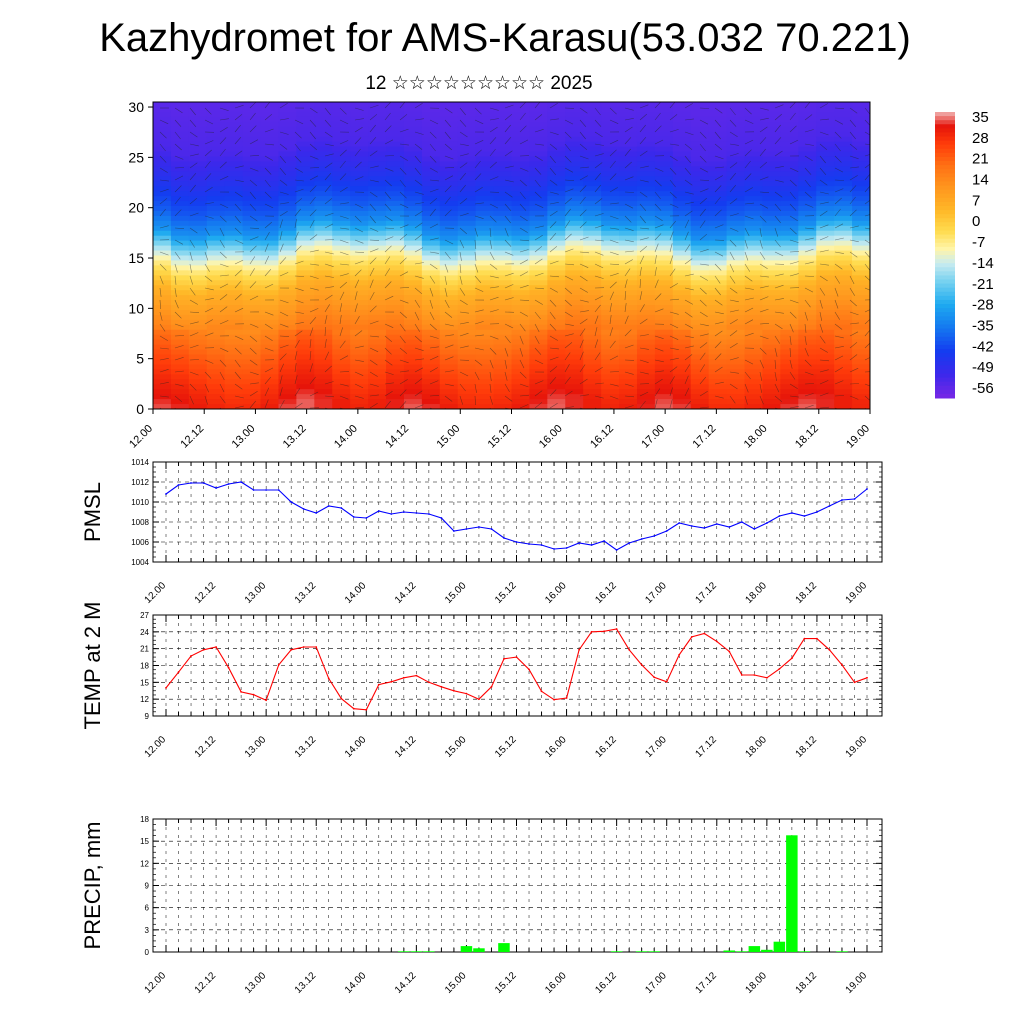  Describe the element at coordinates (147, 908) in the screenshot. I see `y-tick-label: 6` at that location.